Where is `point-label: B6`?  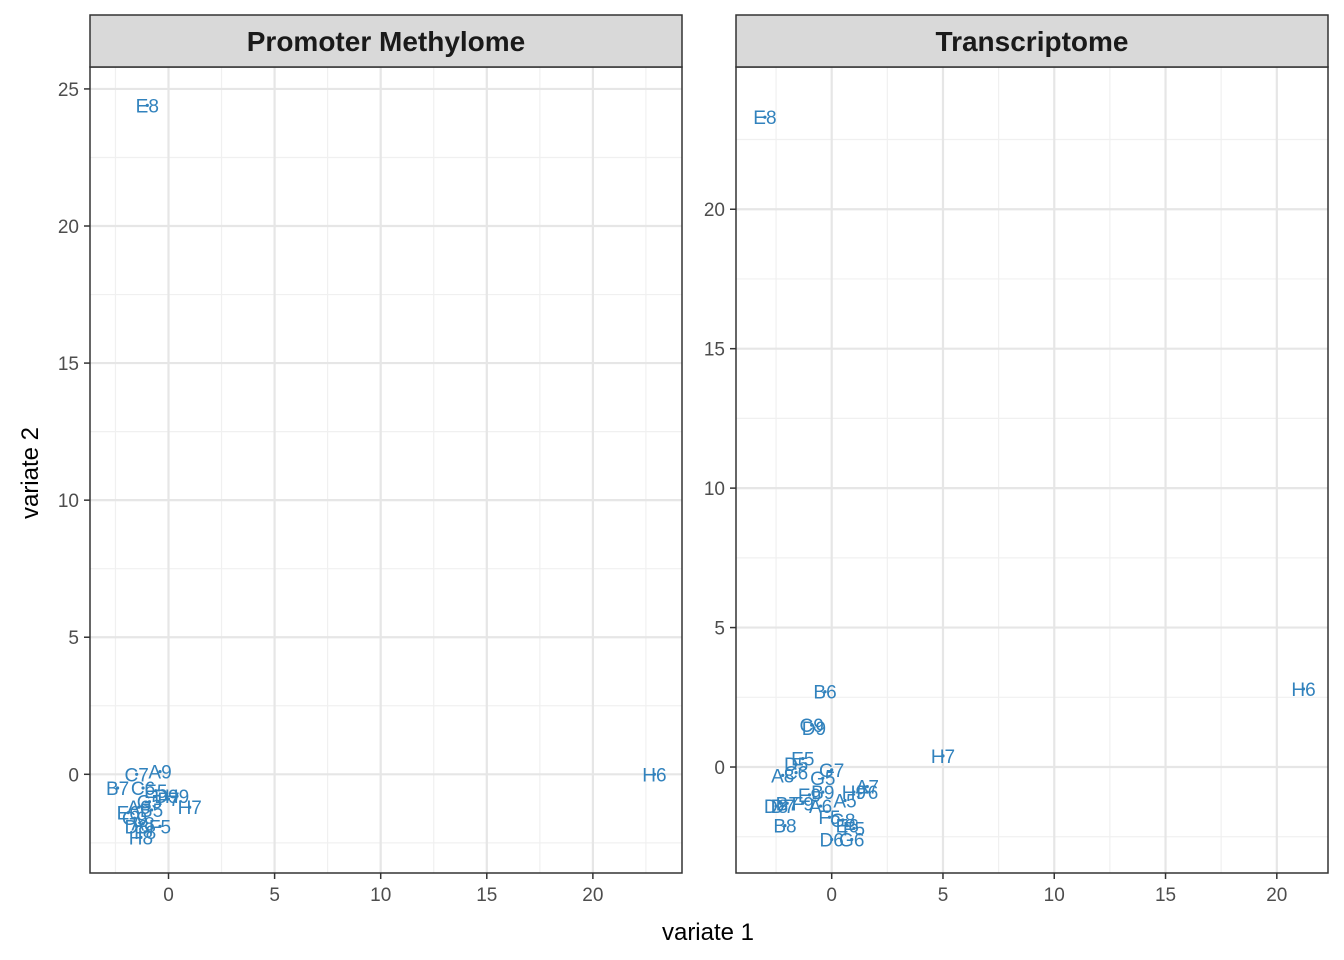
point-label: B6 is located at coordinates (824, 693).